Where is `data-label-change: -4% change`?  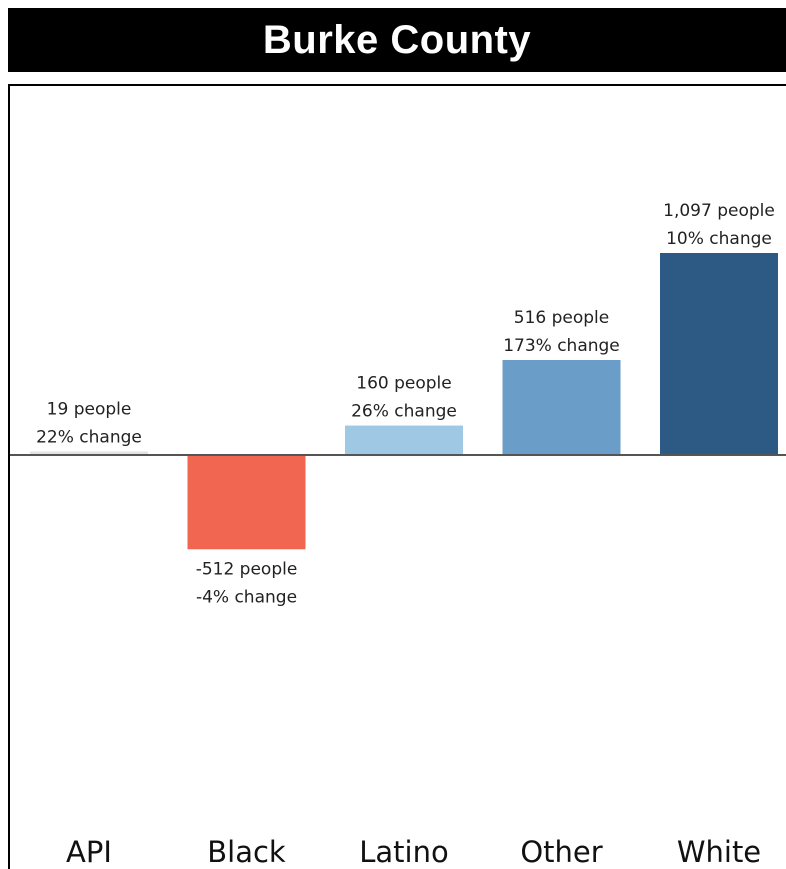 data-label-change: -4% change is located at coordinates (246, 597).